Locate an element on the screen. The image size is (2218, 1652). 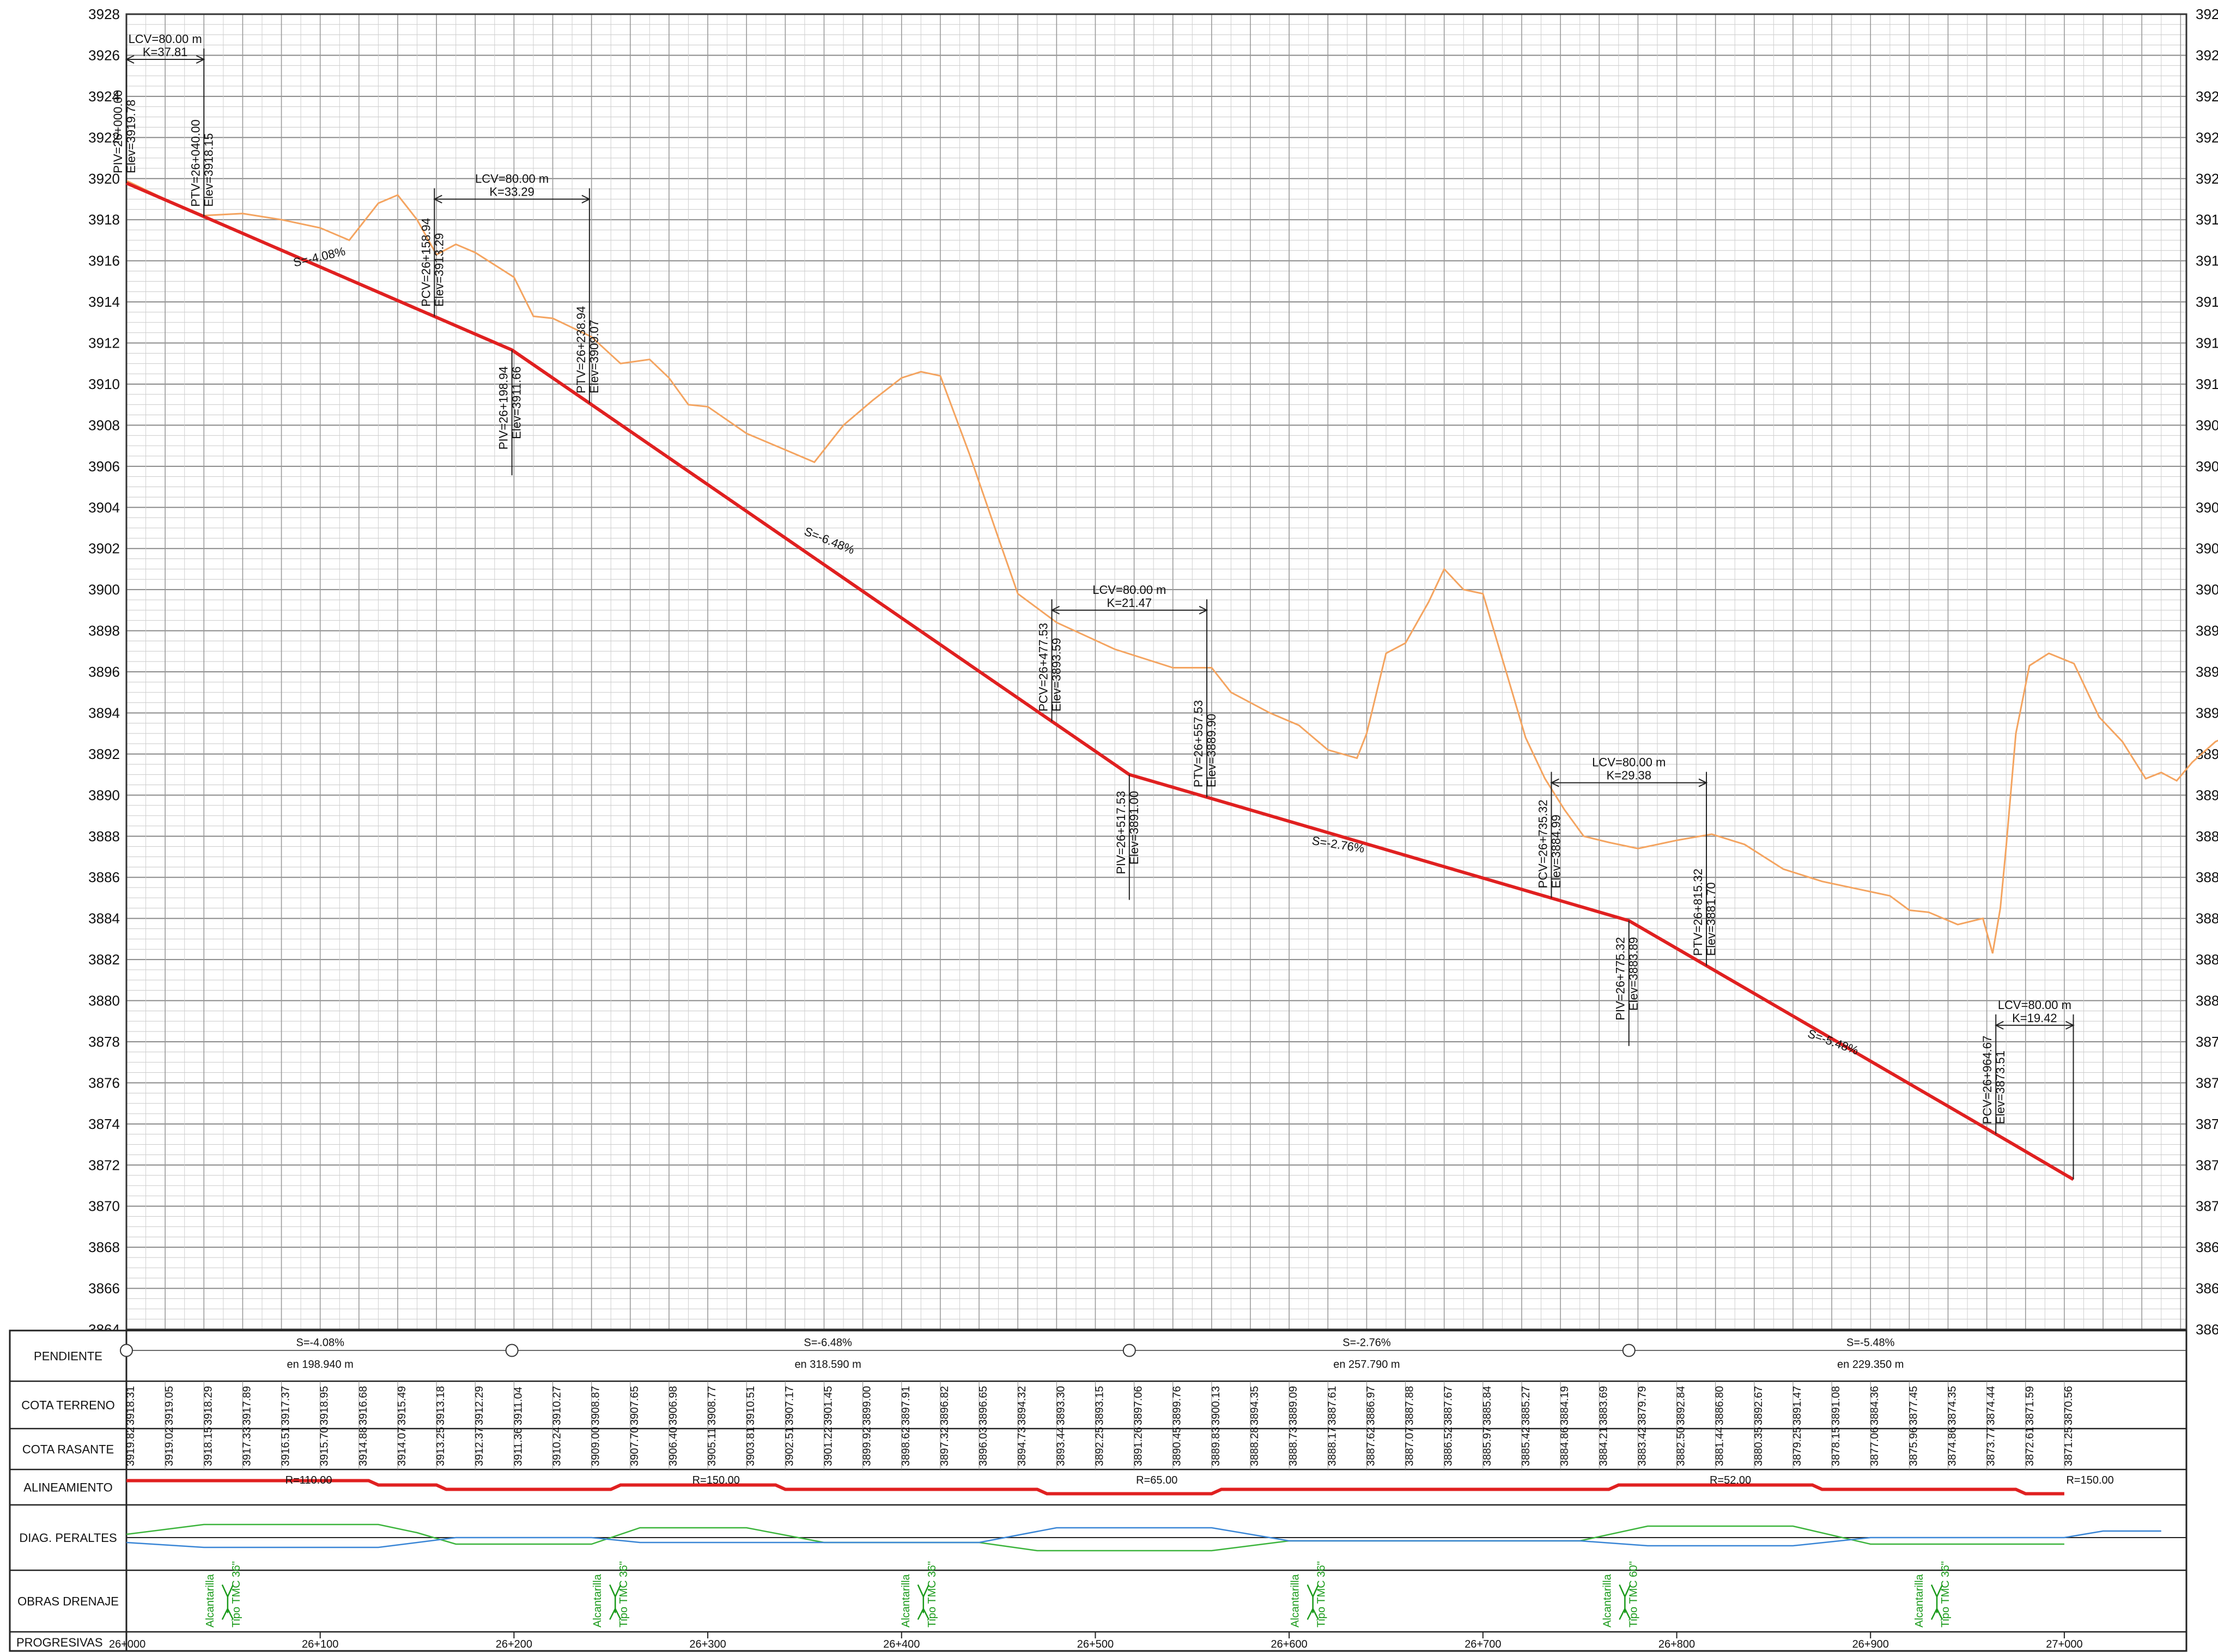
pcv-label-line: Elev=3913.29 is located at coordinates (439, 270).